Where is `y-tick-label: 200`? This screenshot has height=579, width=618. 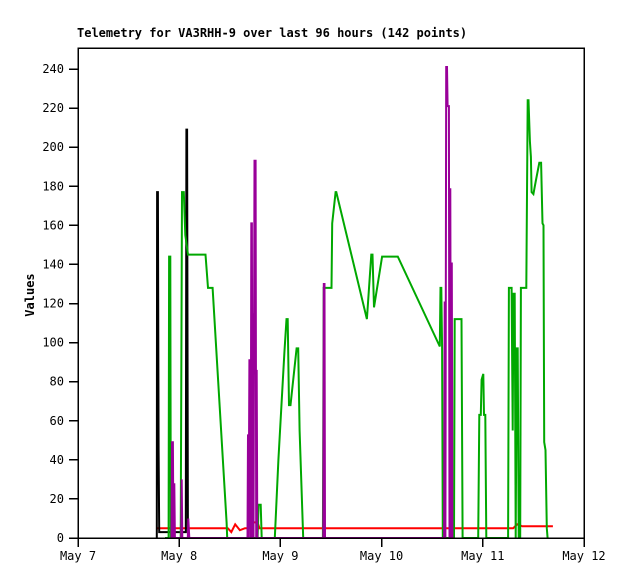
y-tick-label: 200 is located at coordinates (53, 147).